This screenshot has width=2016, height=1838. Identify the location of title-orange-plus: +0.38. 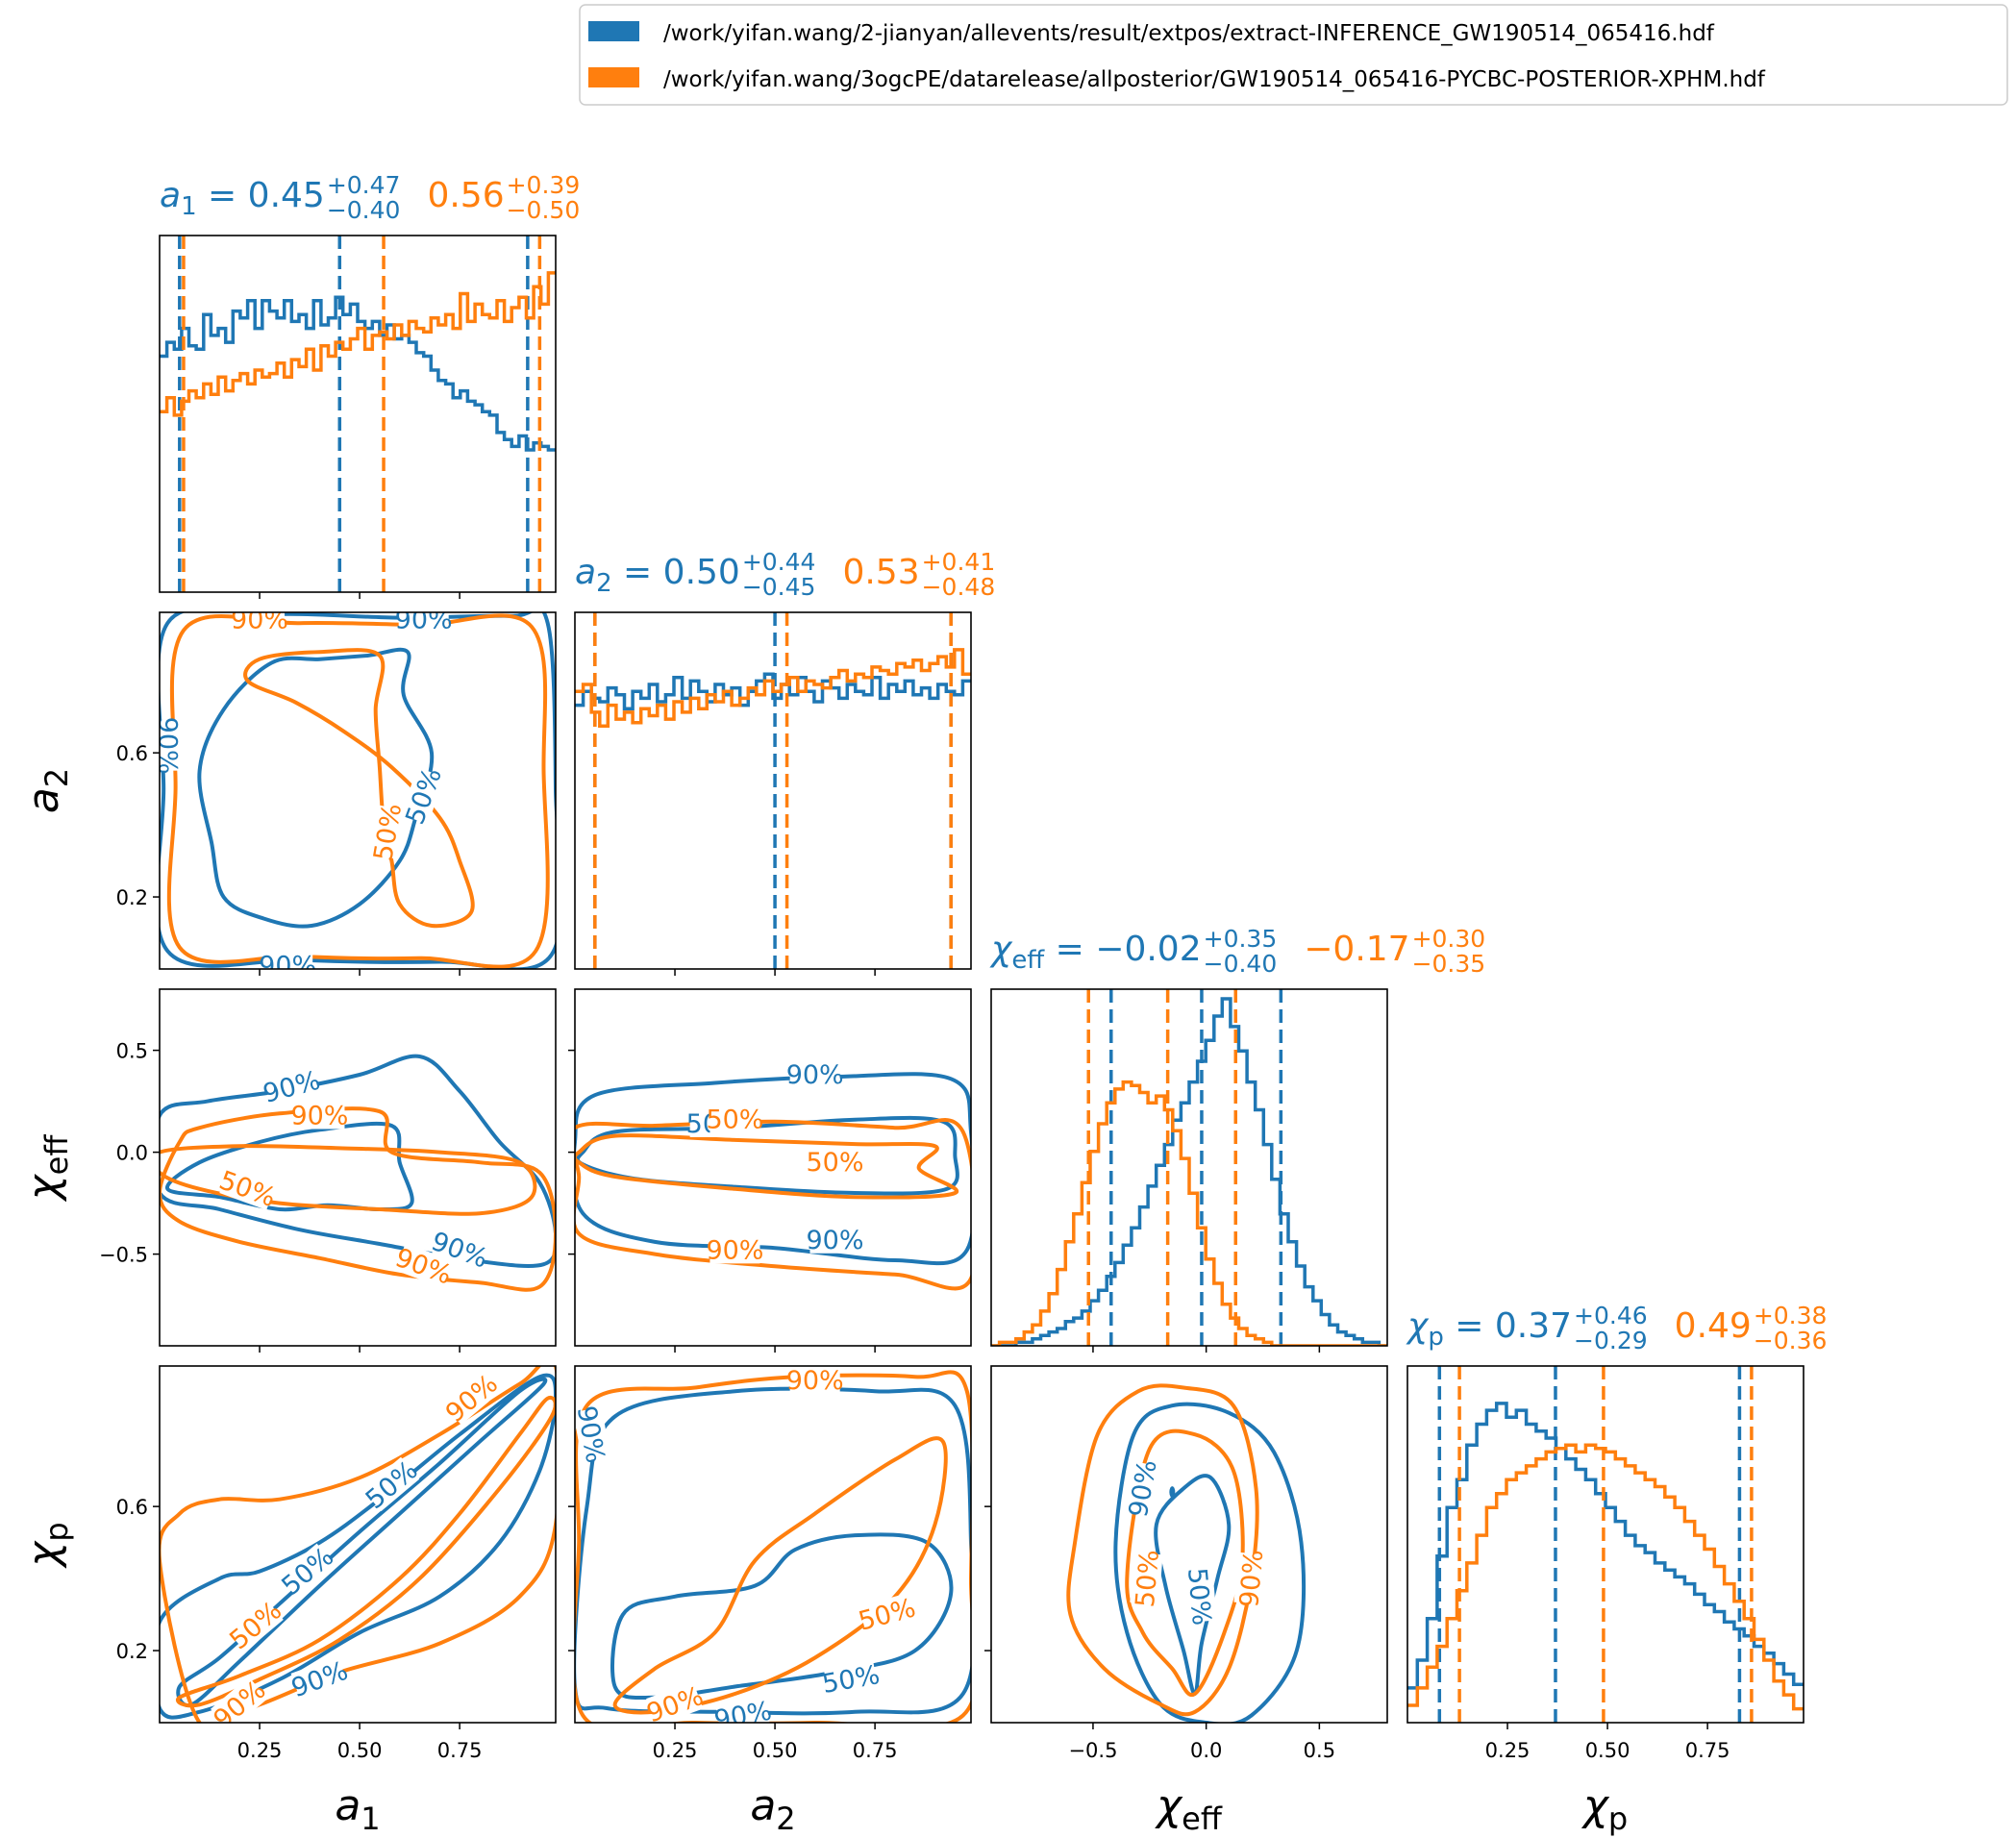
(1791, 1315).